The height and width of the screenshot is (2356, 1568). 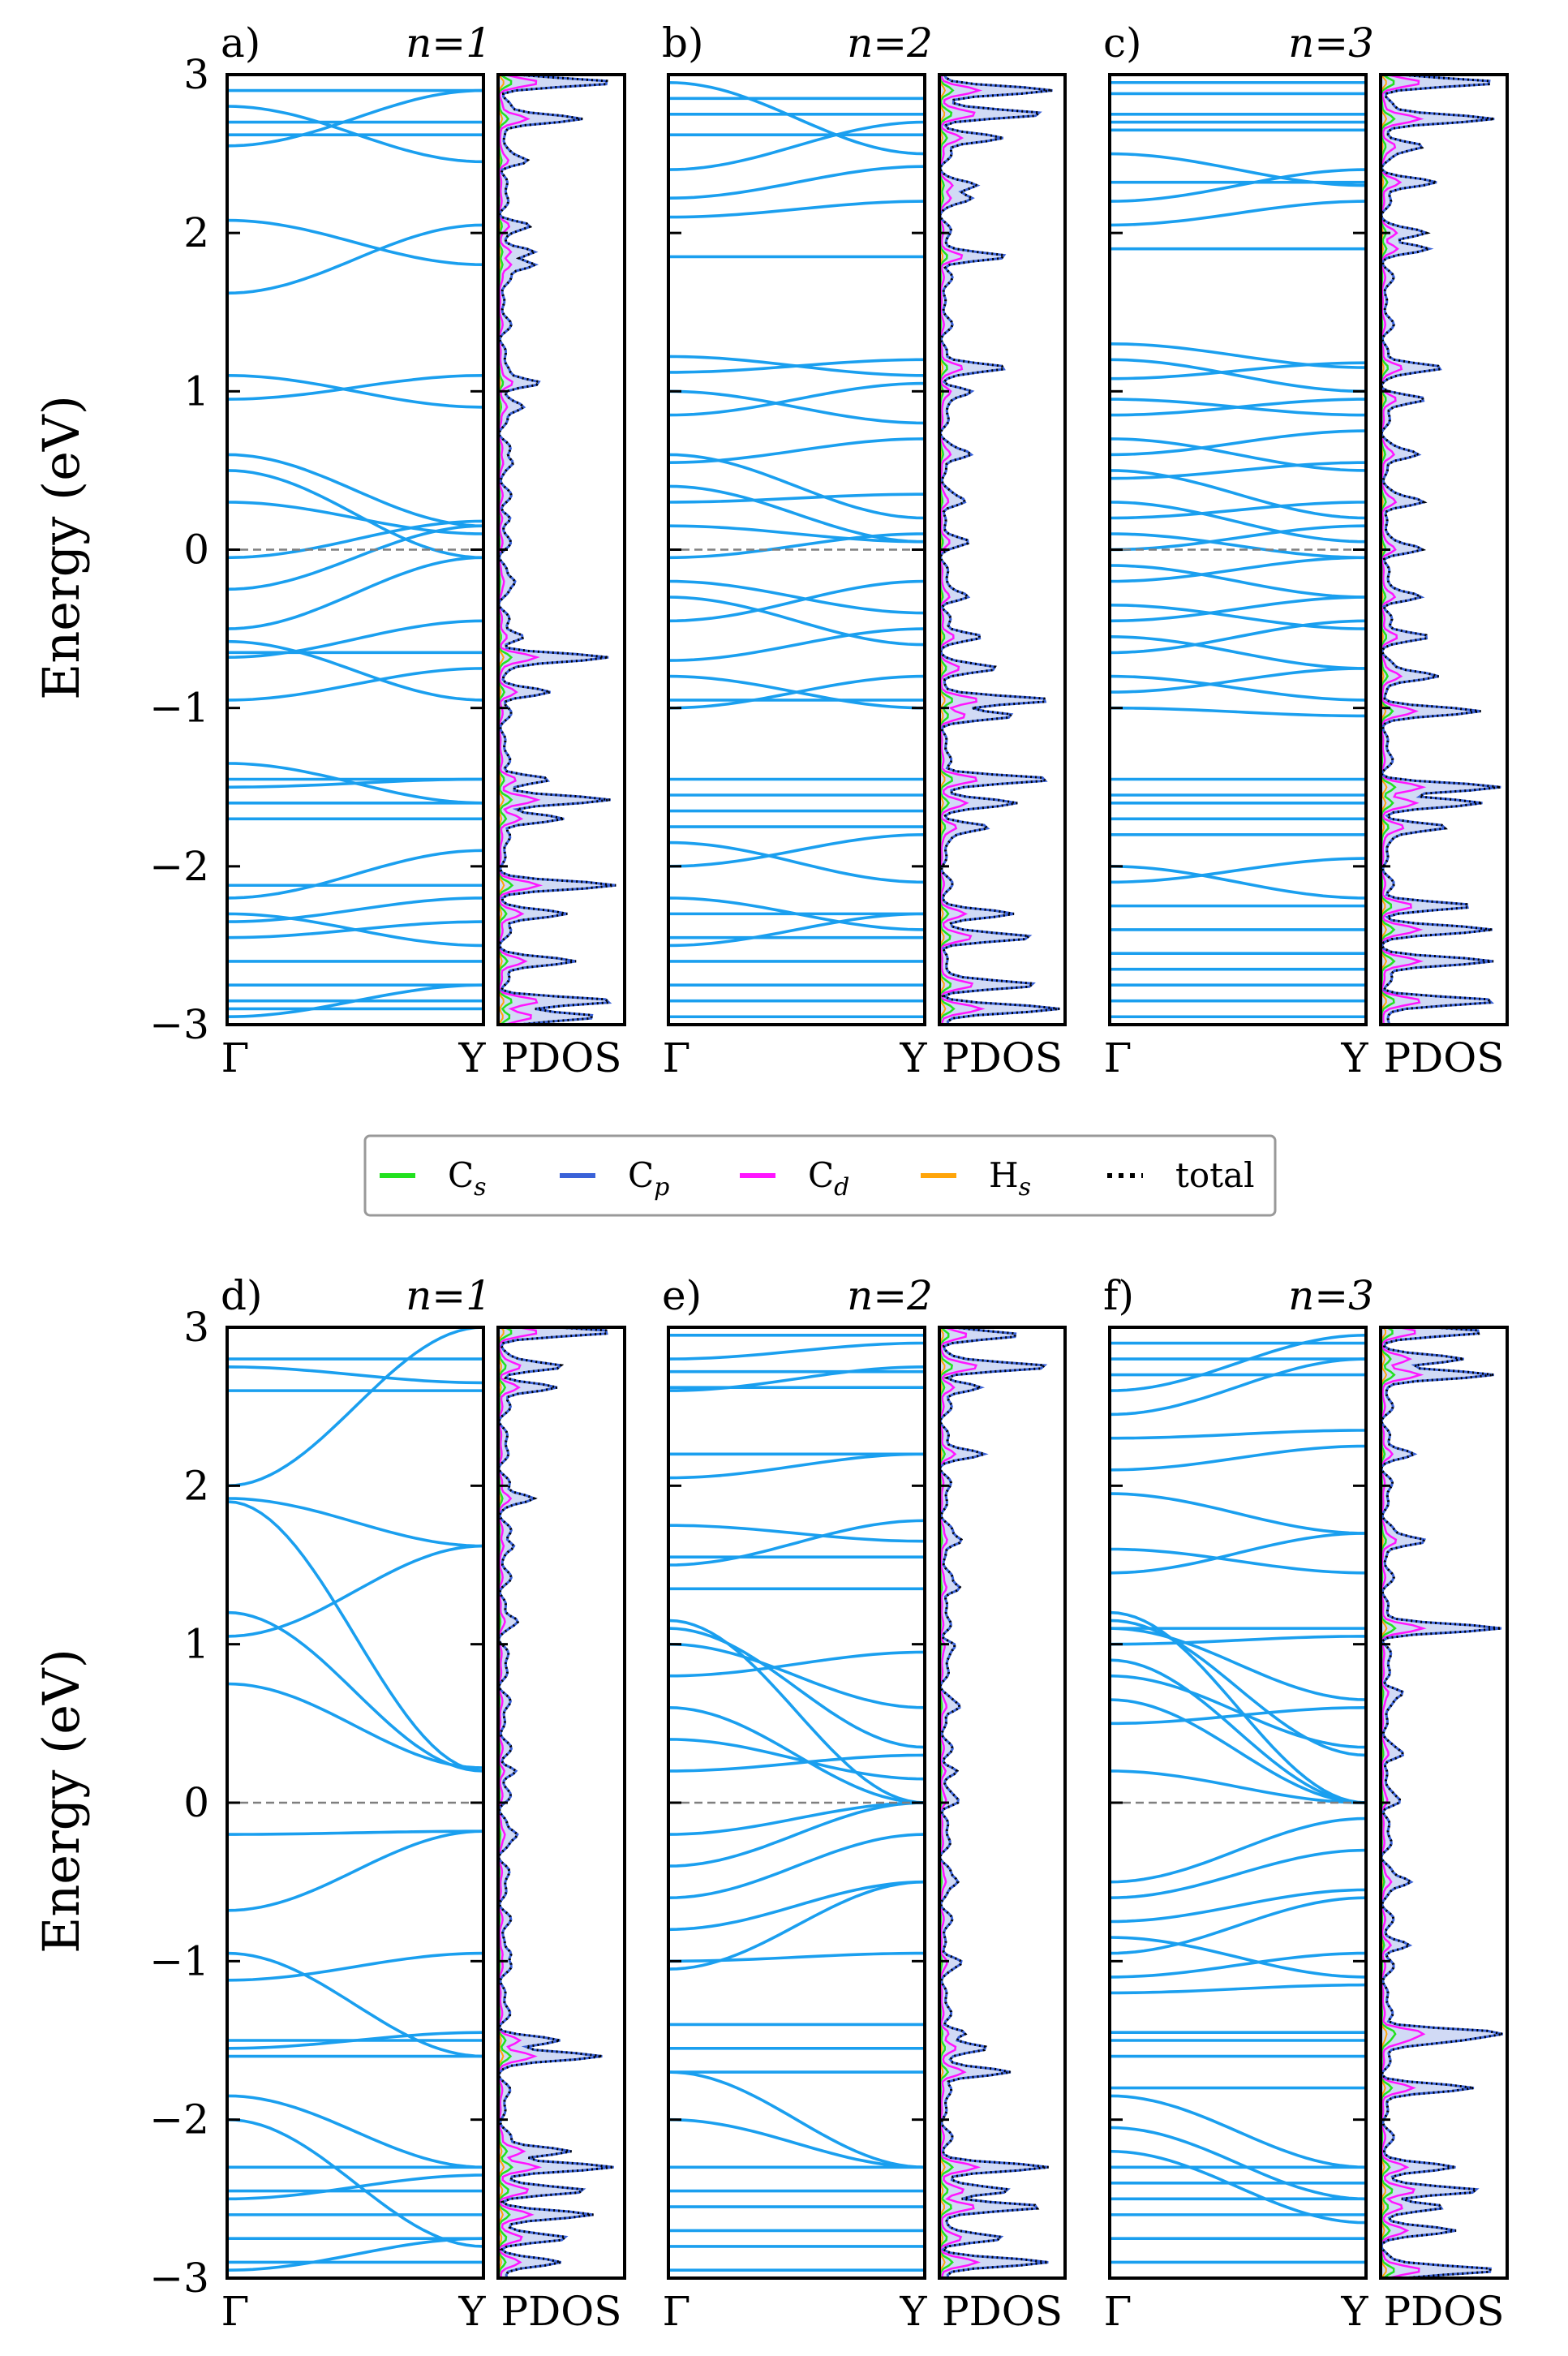 What do you see at coordinates (196, 392) in the screenshot?
I see `y-tick-label: 1` at bounding box center [196, 392].